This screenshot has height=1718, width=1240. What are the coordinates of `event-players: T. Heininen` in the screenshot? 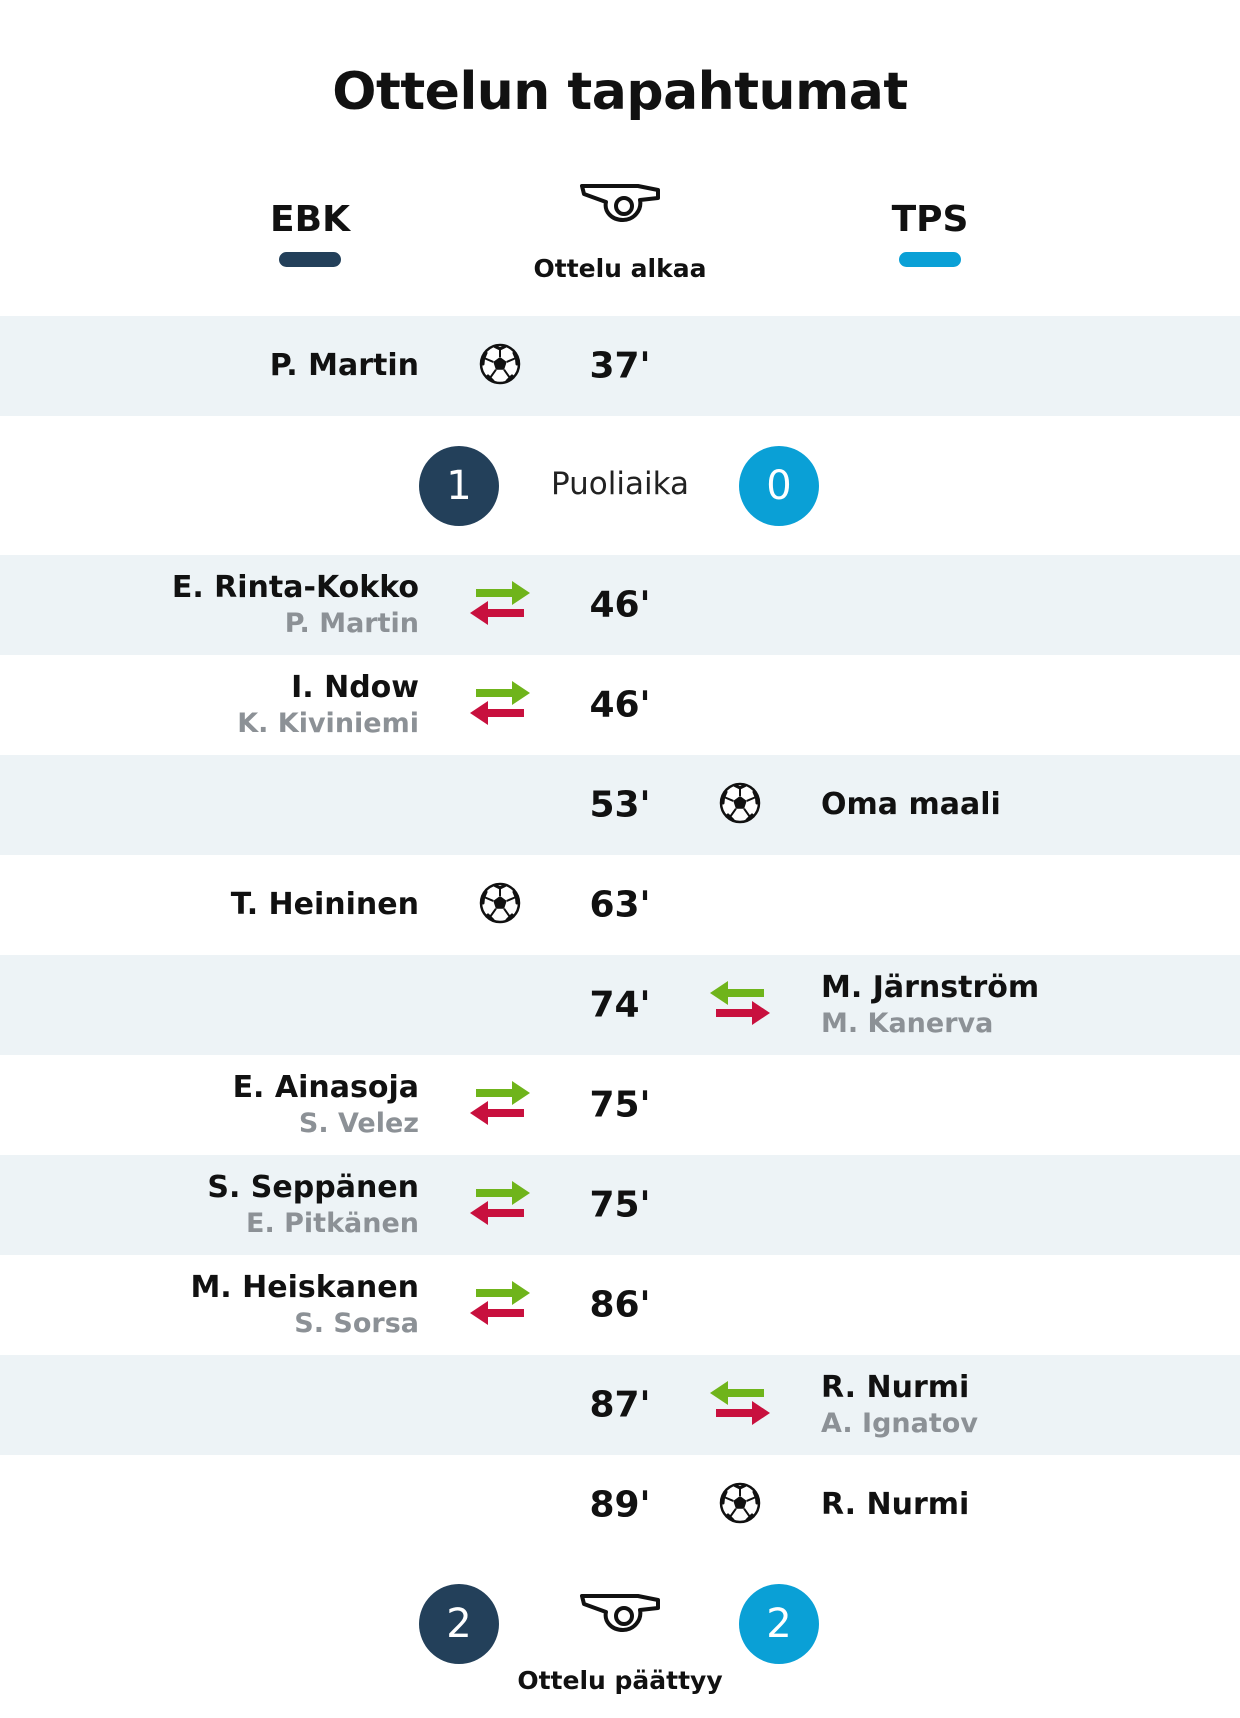 It's located at (325, 905).